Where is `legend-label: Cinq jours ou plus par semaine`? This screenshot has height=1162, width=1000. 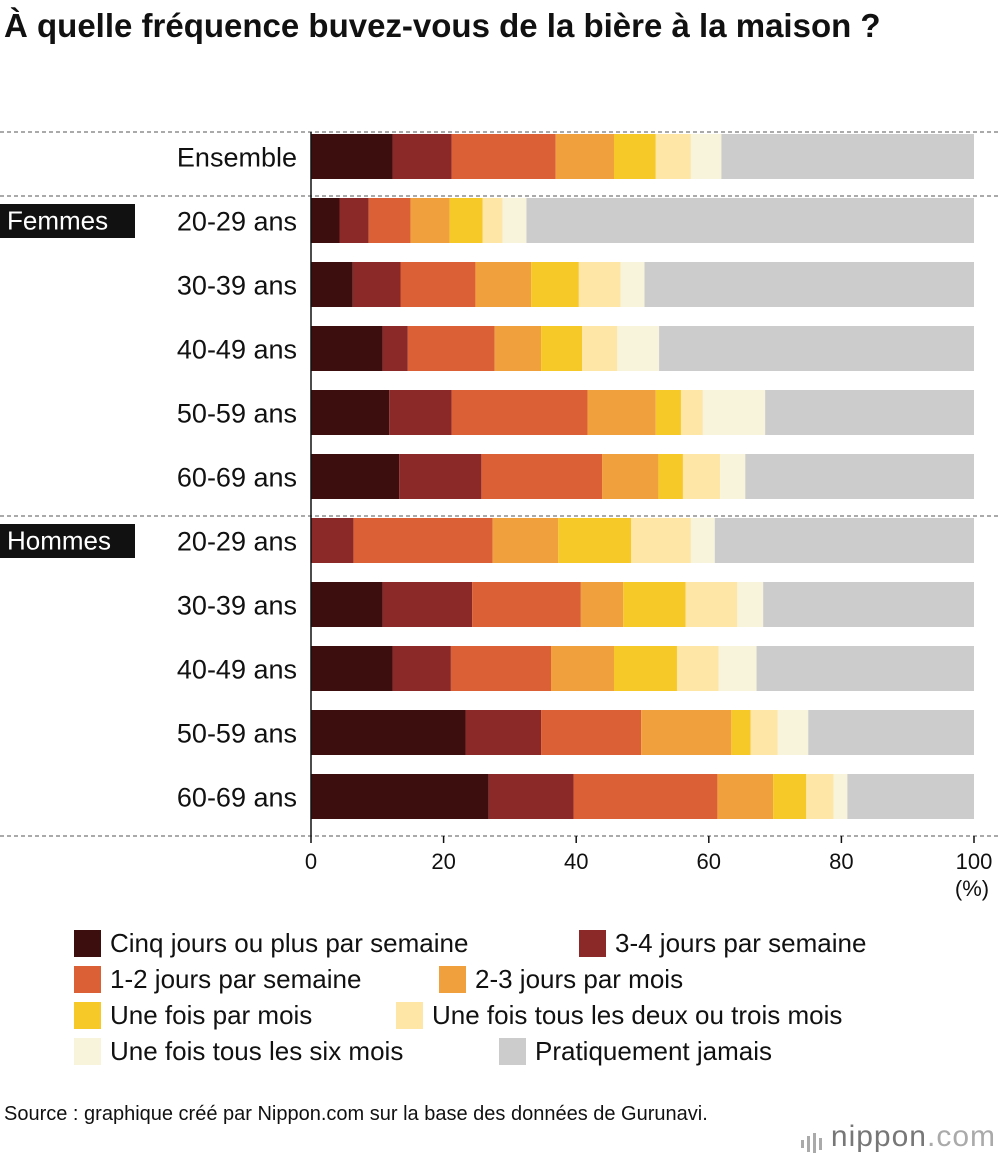 legend-label: Cinq jours ou plus par semaine is located at coordinates (289, 942).